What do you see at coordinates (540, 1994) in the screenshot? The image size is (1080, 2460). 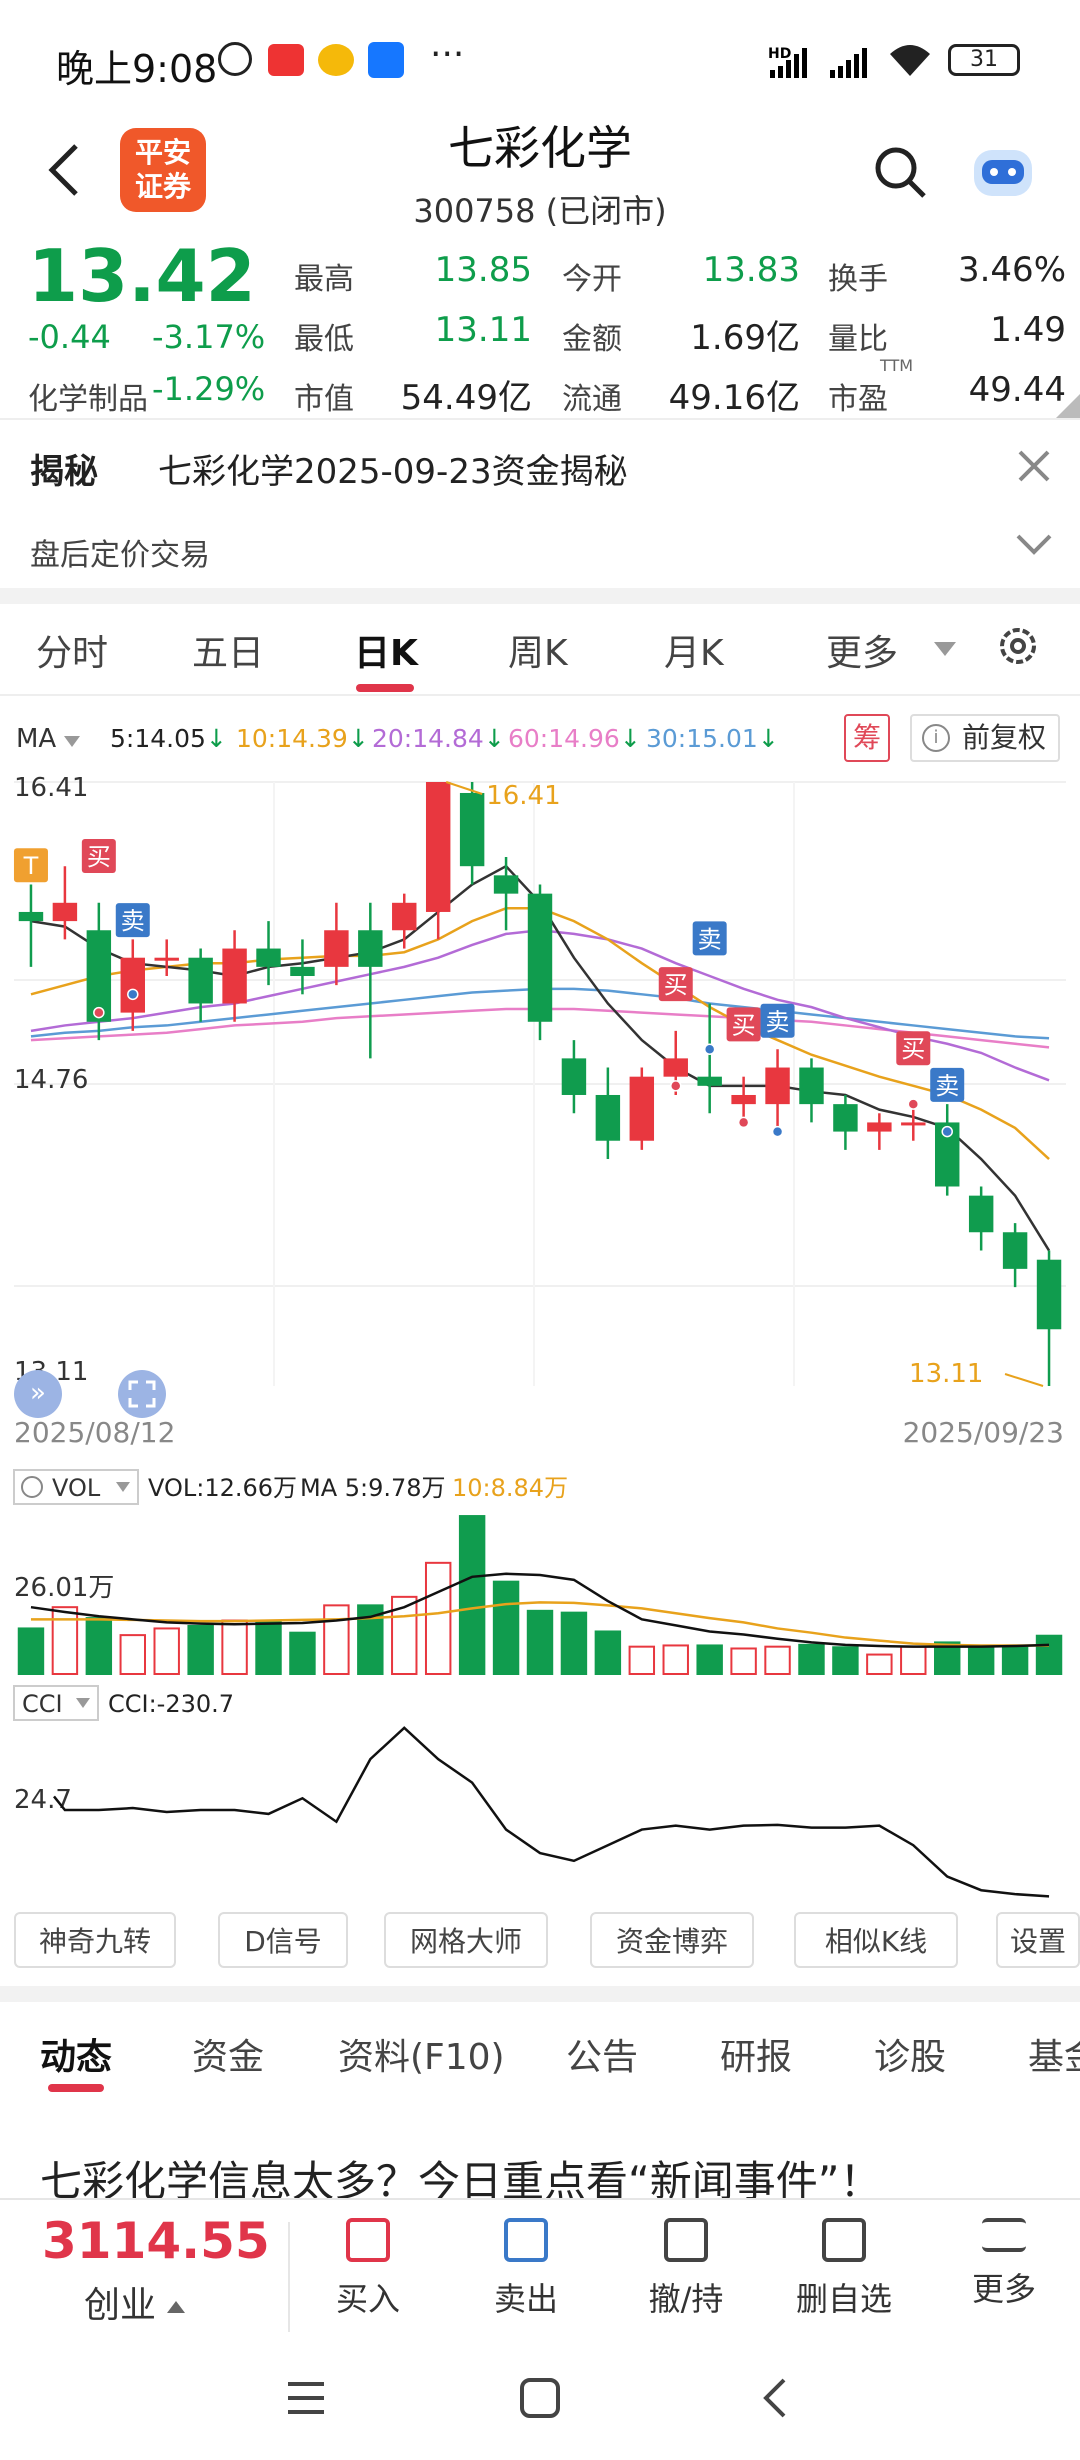 I see `section-gap` at bounding box center [540, 1994].